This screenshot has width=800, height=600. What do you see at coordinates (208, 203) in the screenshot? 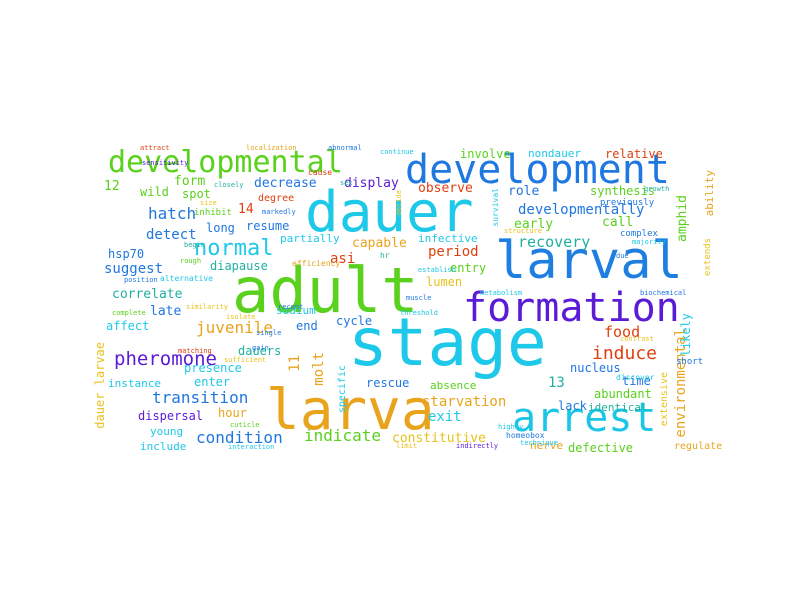
I see `word-size: size` at bounding box center [208, 203].